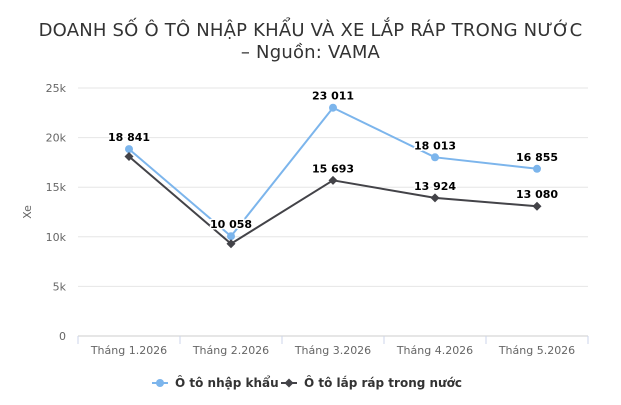  Describe the element at coordinates (56, 237) in the screenshot. I see `y-tick-label: 10k` at that location.